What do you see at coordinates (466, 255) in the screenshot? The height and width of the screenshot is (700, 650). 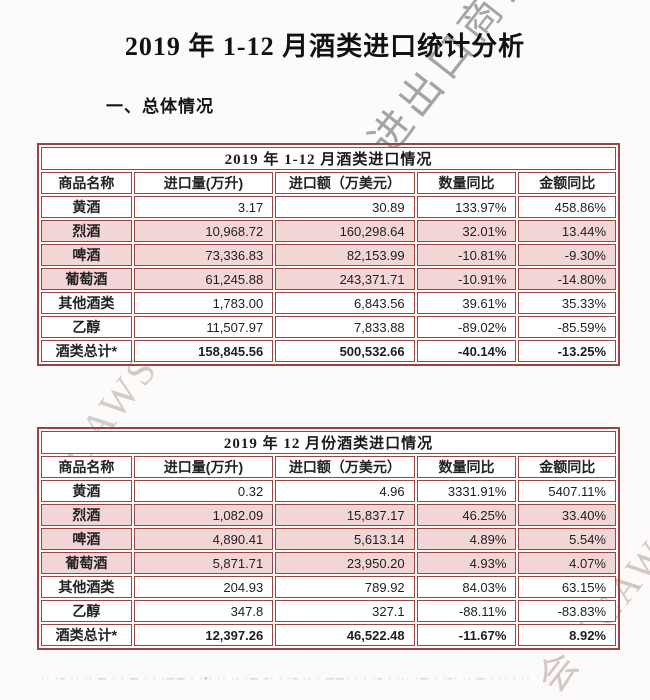 I see `quantity-yoy-cell: -10.81%` at bounding box center [466, 255].